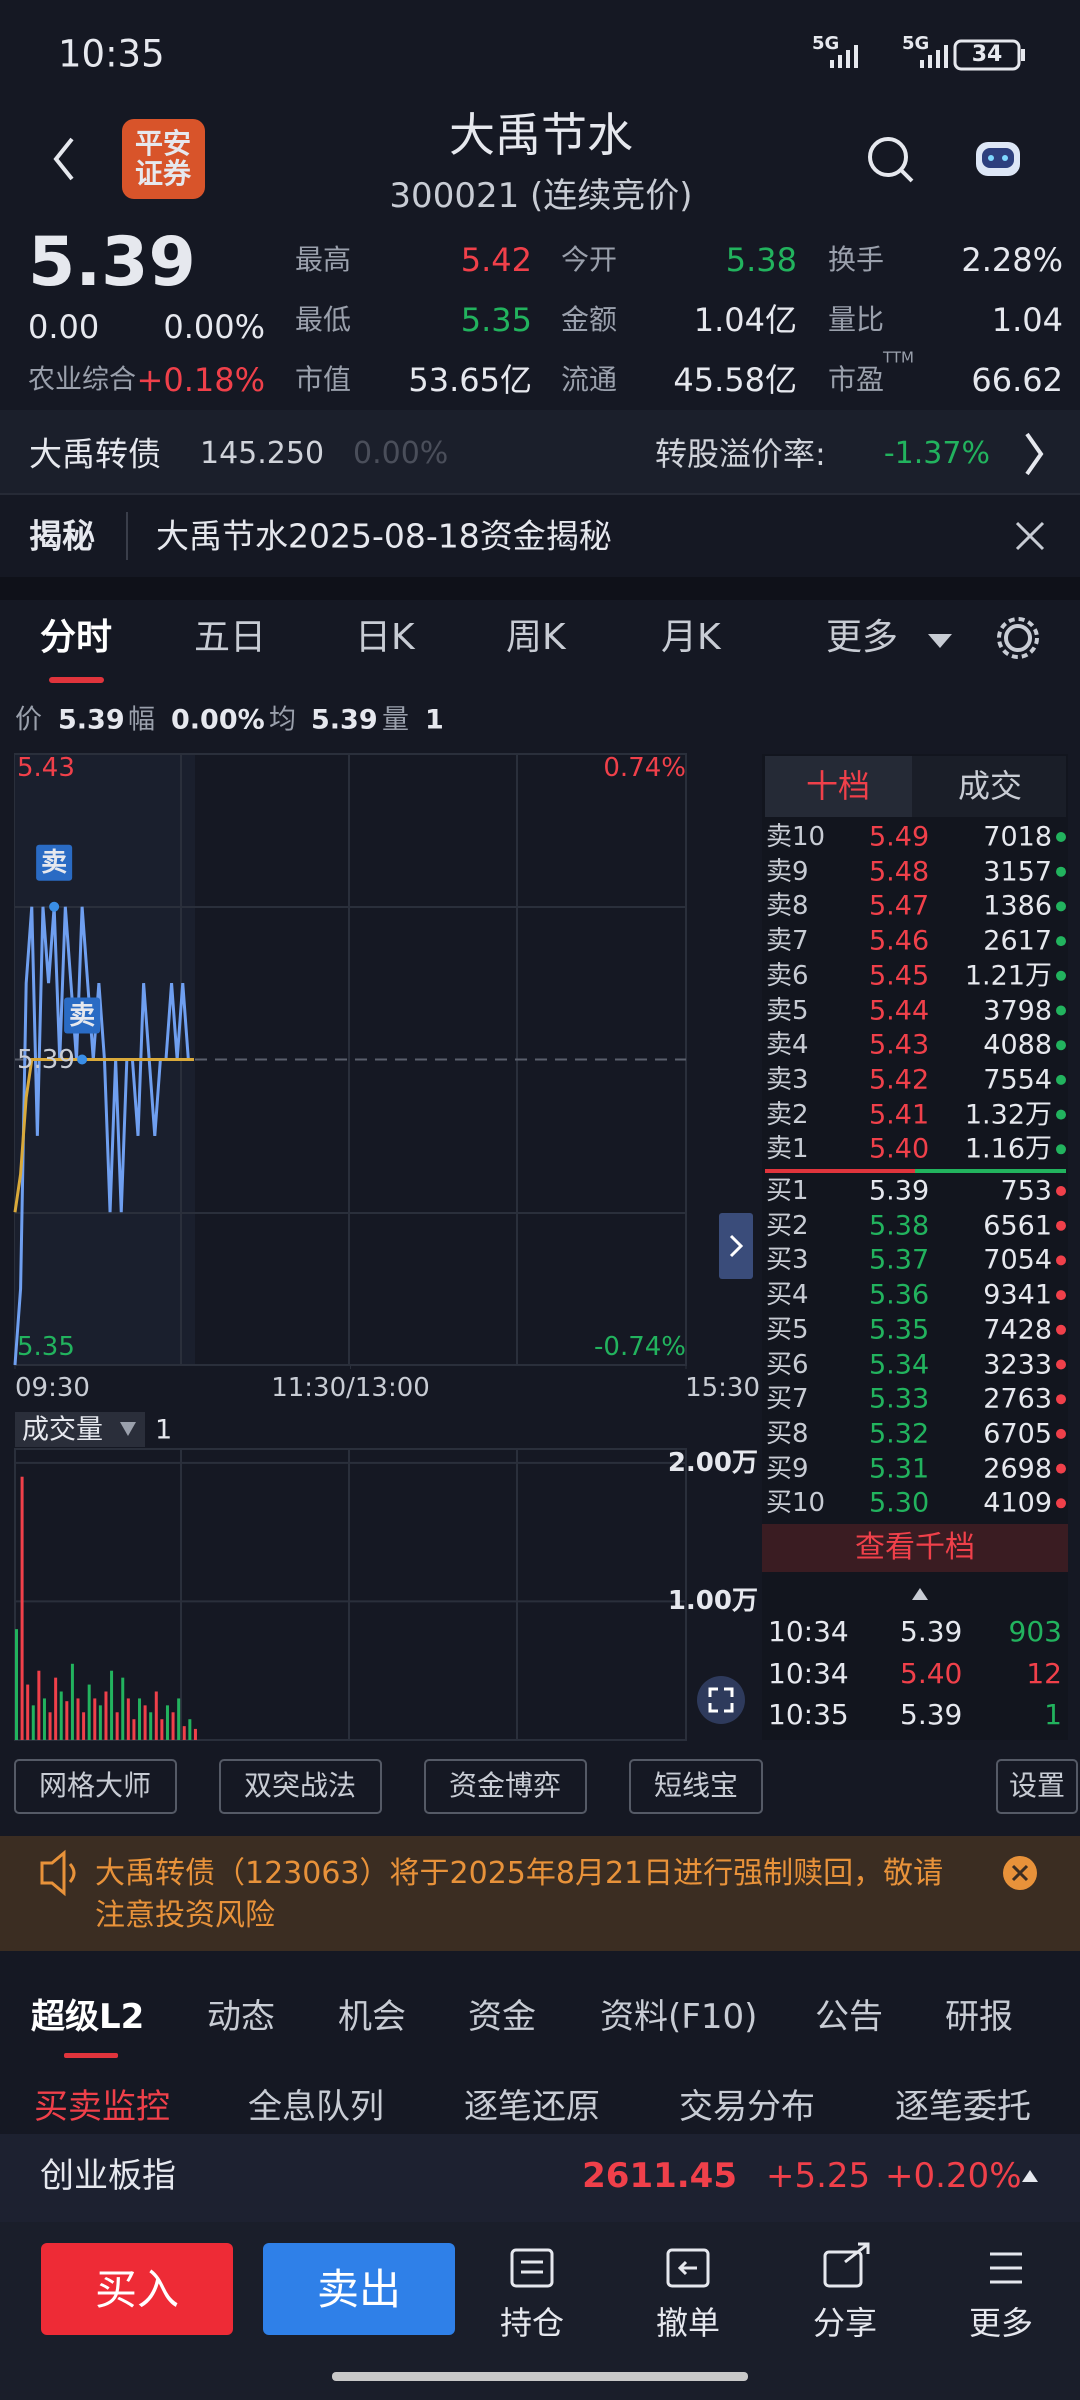  I want to click on premium-value: -1.37%, so click(936, 453).